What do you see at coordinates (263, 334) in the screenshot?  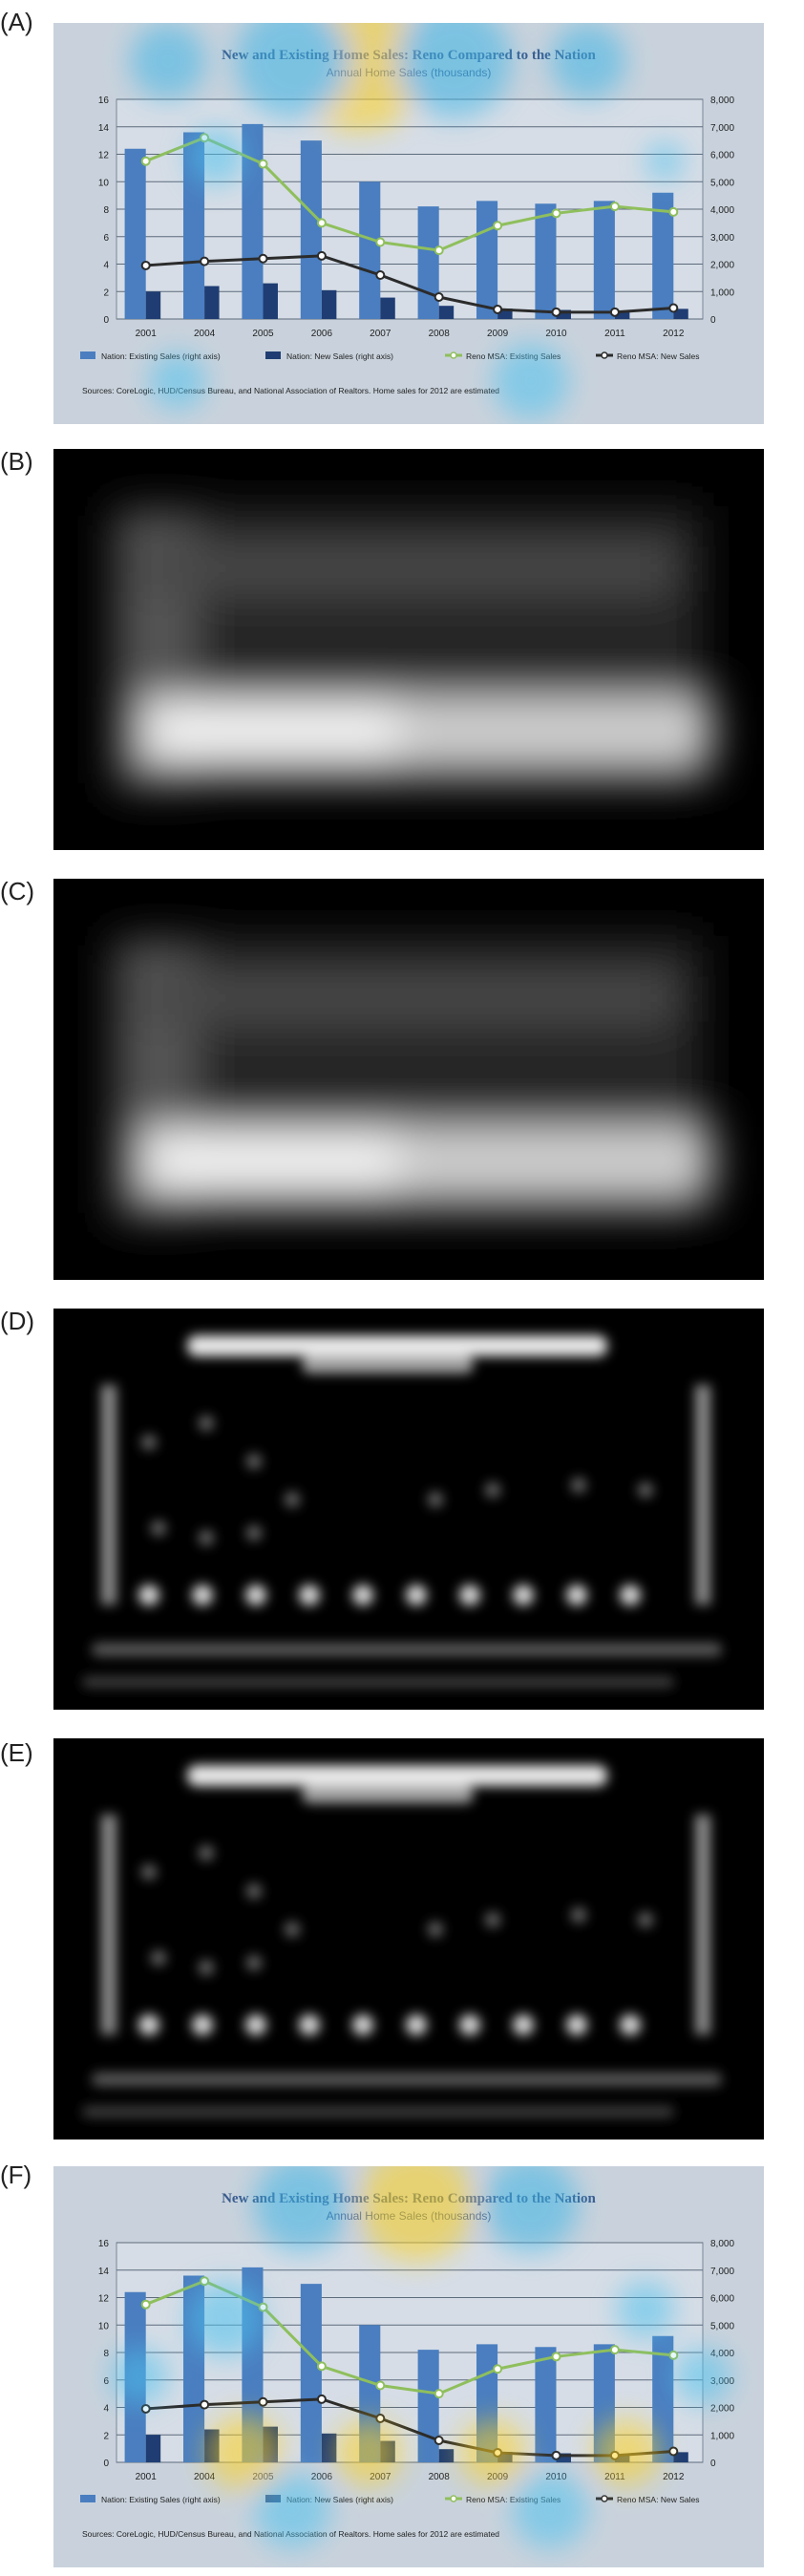 I see `a-x-tick-label: 2005` at bounding box center [263, 334].